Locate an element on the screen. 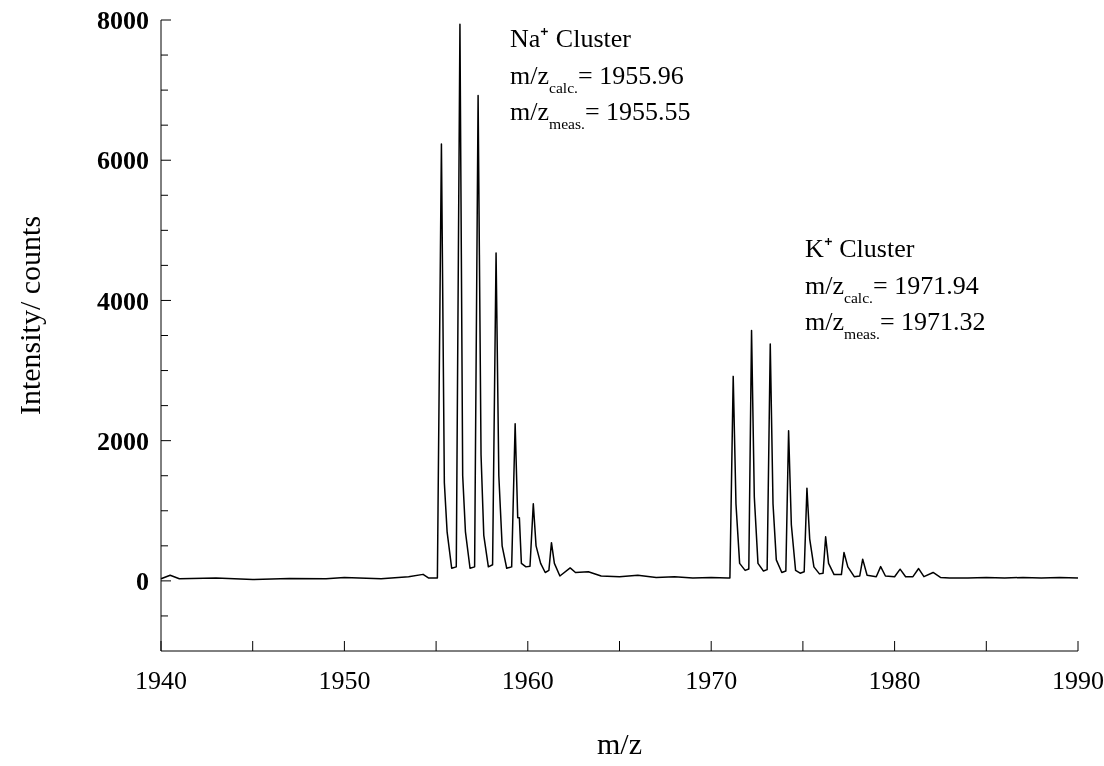 The image size is (1104, 766). y-axis-title: Intensity/ counts is located at coordinates (29, 315).